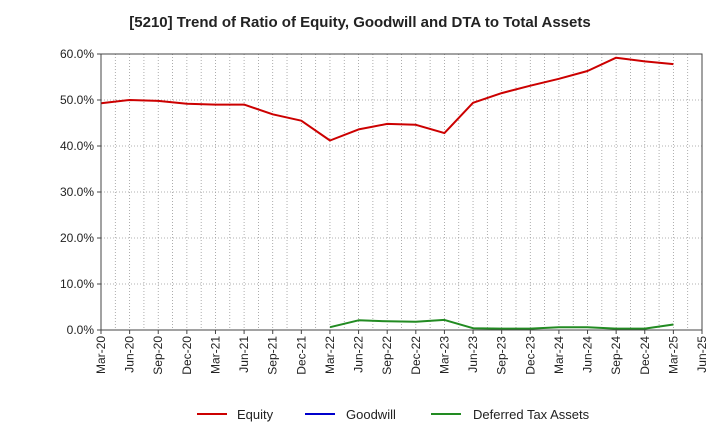 This screenshot has height=440, width=720. I want to click on x-tick-label: Dec-21, so click(301, 355).